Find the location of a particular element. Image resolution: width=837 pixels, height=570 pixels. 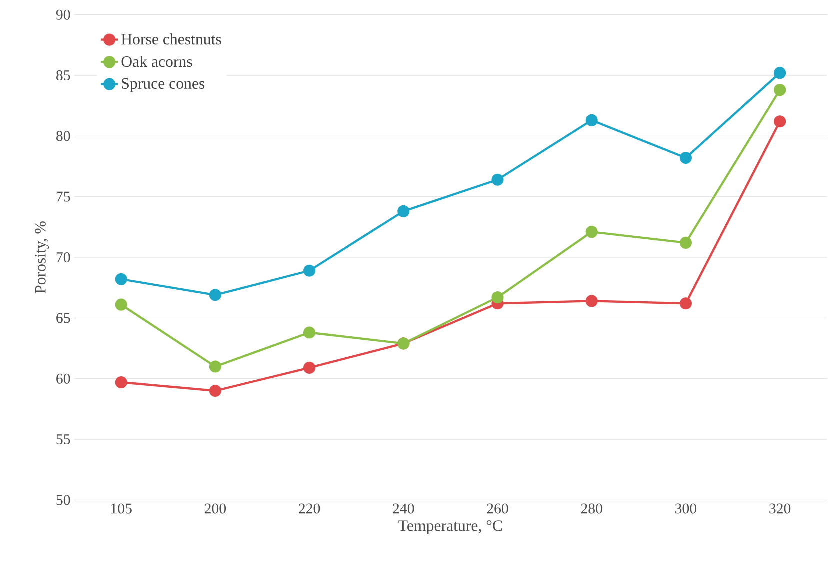

y-tick-label: 80 is located at coordinates (63, 136).